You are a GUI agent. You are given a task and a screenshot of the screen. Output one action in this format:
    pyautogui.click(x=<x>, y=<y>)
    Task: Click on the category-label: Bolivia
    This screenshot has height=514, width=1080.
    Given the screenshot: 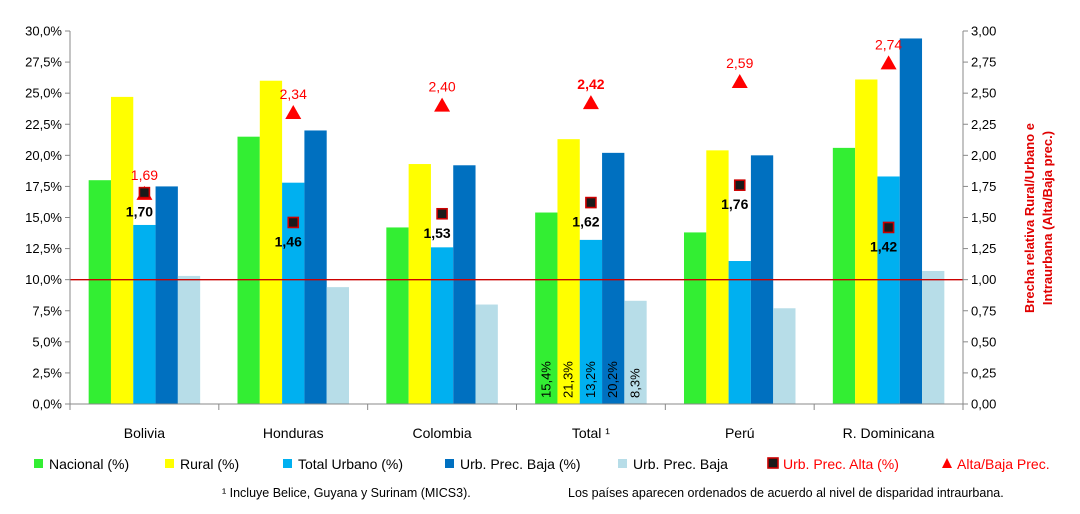 What is the action you would take?
    pyautogui.click(x=144, y=433)
    